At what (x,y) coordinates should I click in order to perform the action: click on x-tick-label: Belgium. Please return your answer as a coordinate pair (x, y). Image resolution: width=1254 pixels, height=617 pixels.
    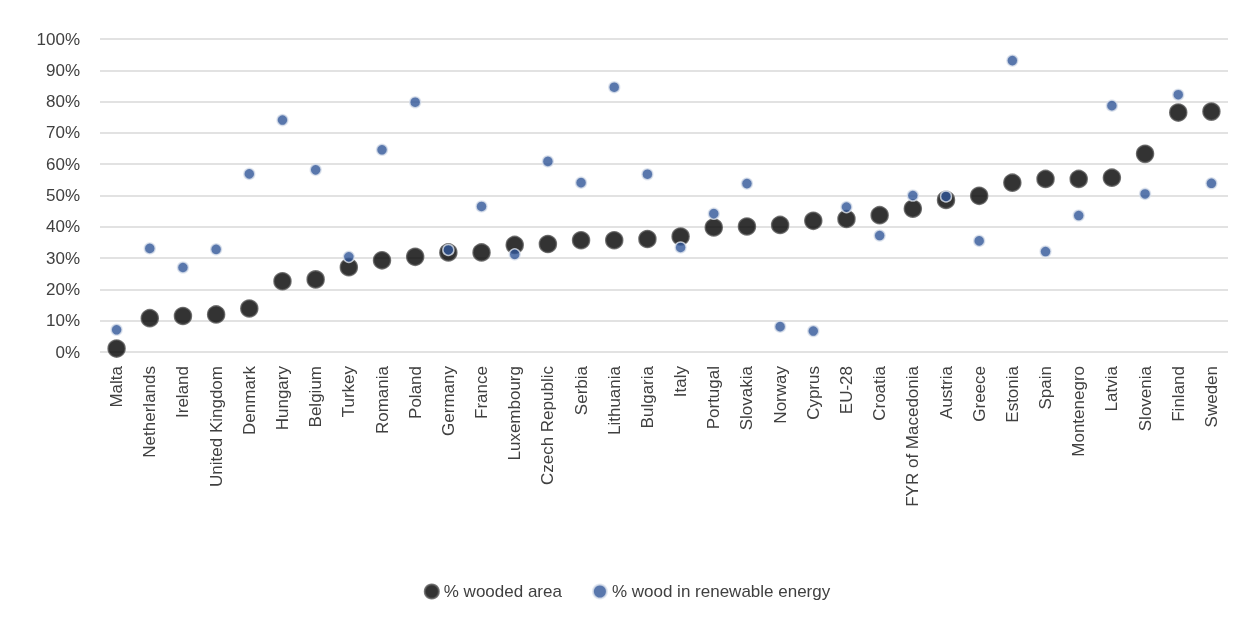
    Looking at the image, I should click on (316, 397).